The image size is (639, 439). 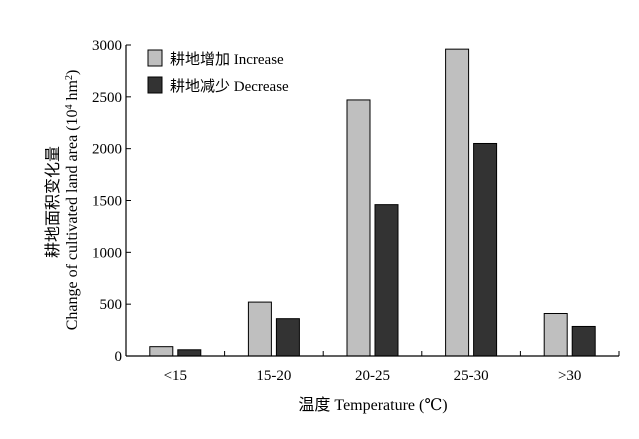 What do you see at coordinates (273, 376) in the screenshot?
I see `x-tick-label: 15-20` at bounding box center [273, 376].